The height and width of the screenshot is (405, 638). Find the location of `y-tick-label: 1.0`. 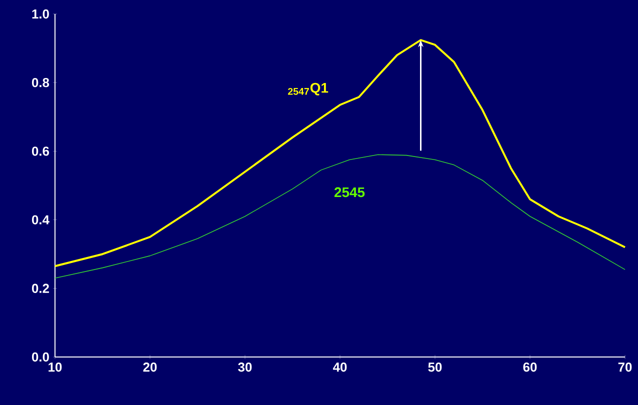

y-tick-label: 1.0 is located at coordinates (40, 14).